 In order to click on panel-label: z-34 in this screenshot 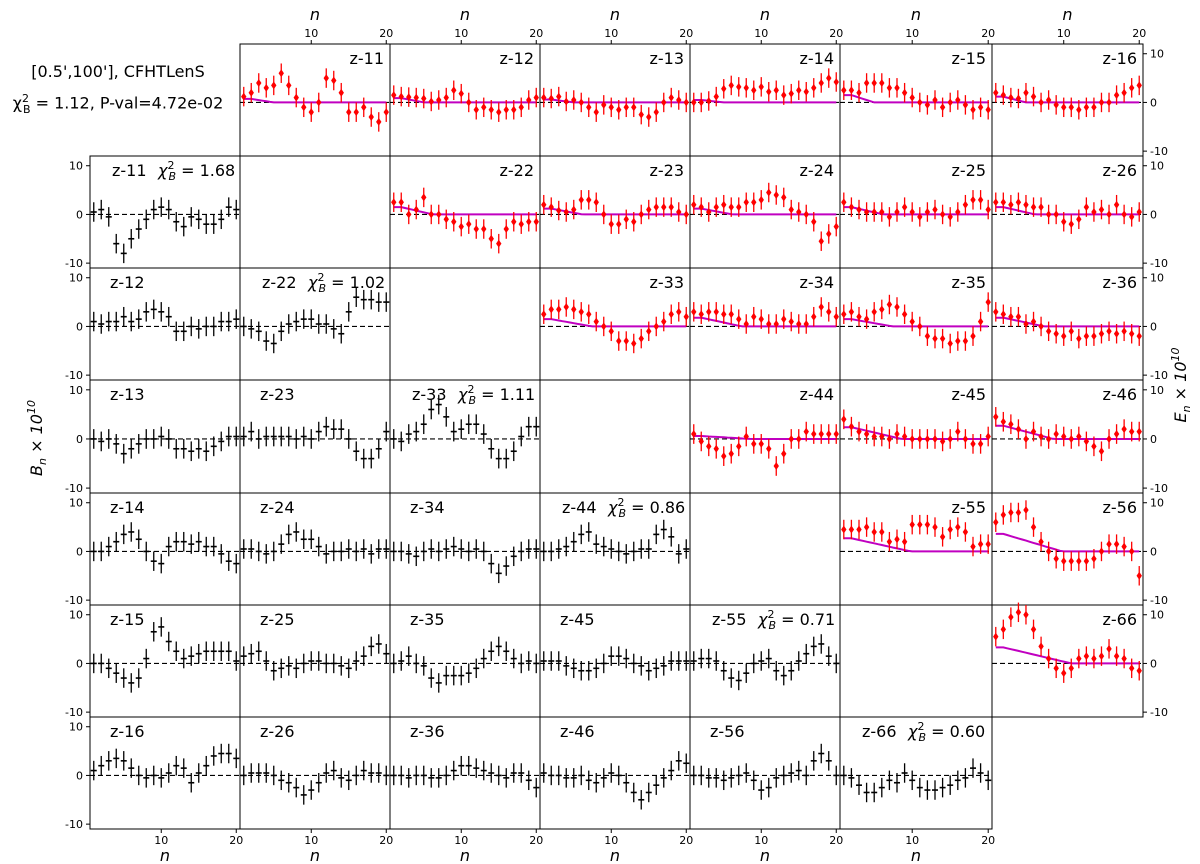, I will do `click(816, 282)`.